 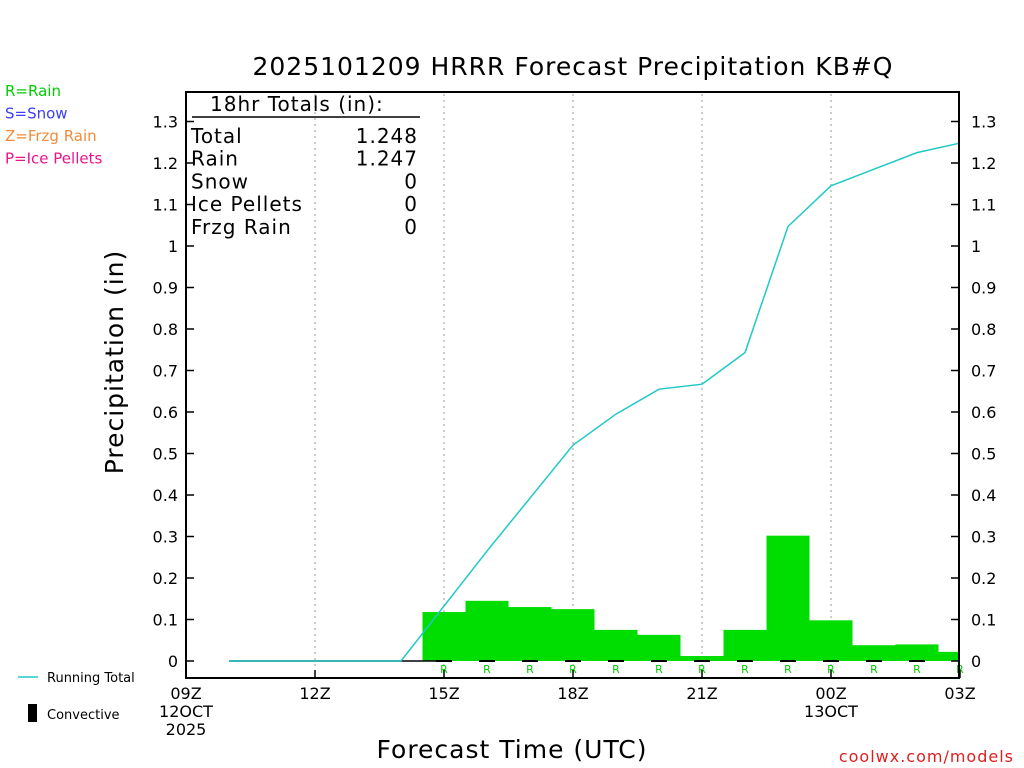 What do you see at coordinates (247, 204) in the screenshot?
I see `totals-label-3: Ice Pellets` at bounding box center [247, 204].